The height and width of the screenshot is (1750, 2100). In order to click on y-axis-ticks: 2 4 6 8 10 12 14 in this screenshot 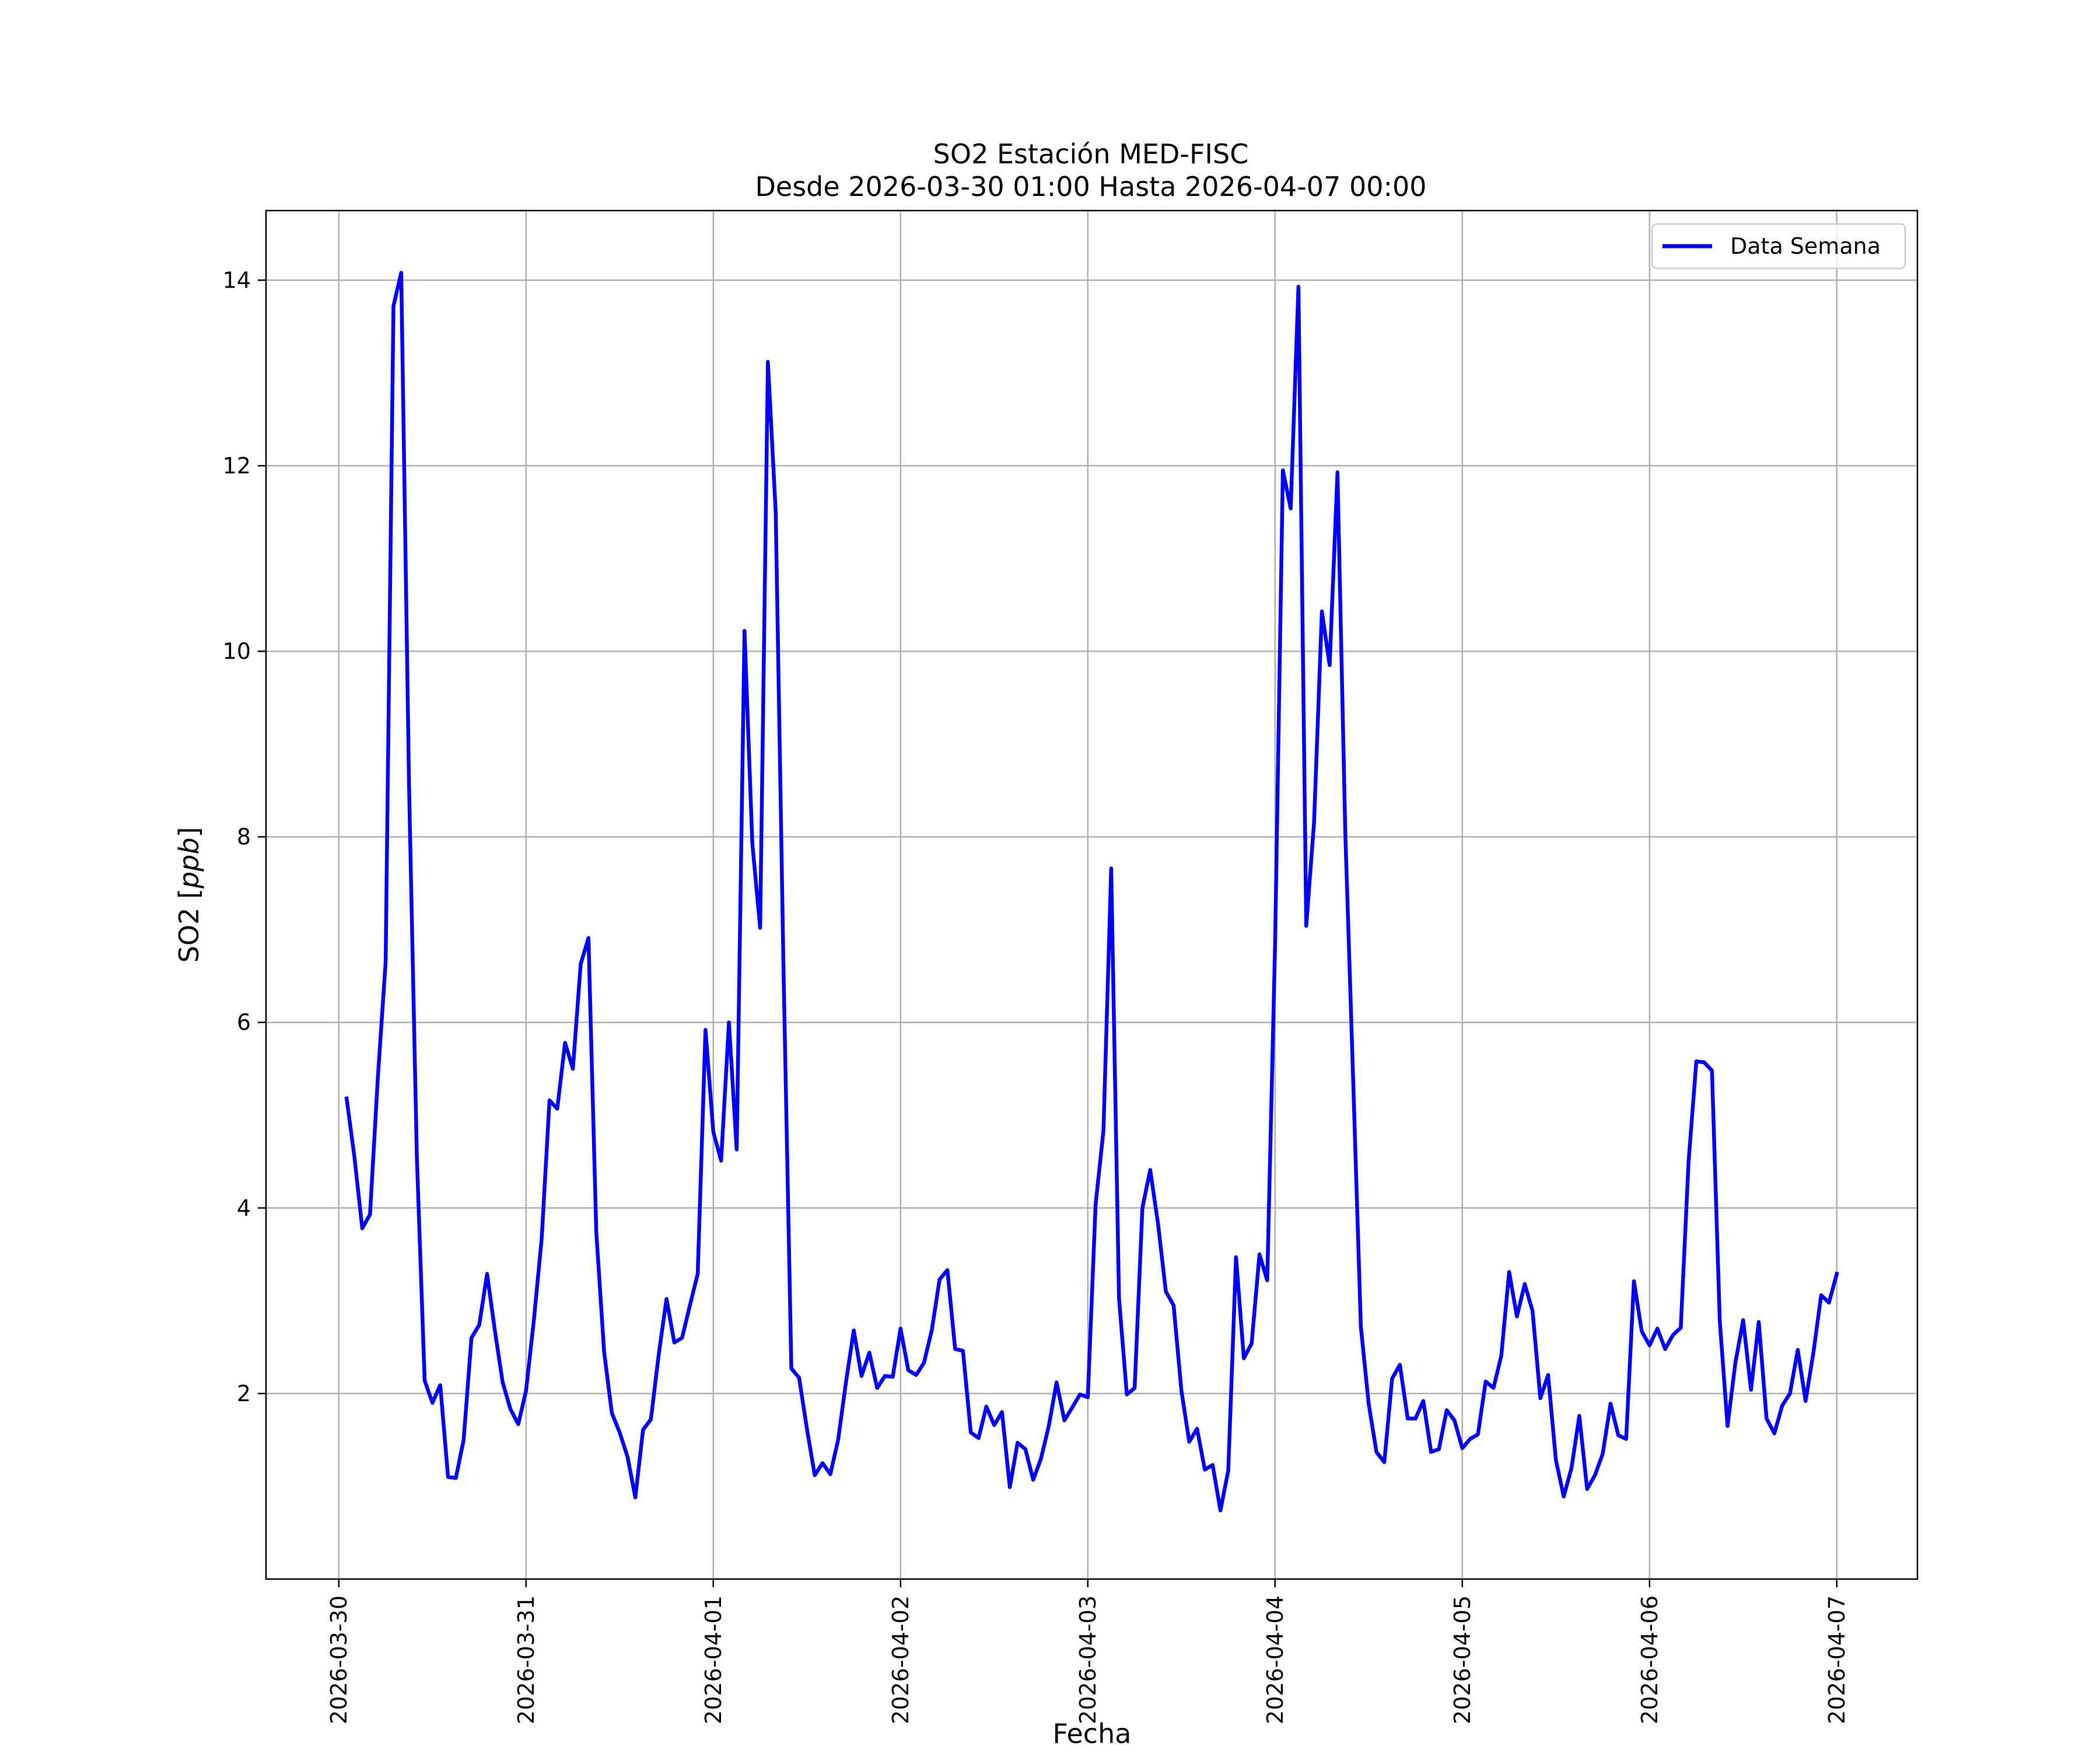, I will do `click(244, 836)`.